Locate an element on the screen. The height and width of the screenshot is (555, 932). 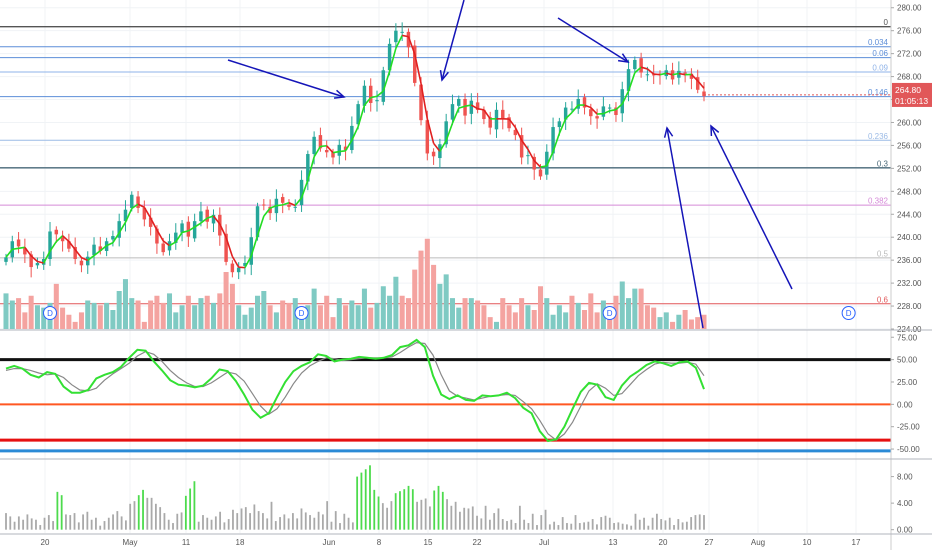
time-tick-label: May is located at coordinates (129, 542).